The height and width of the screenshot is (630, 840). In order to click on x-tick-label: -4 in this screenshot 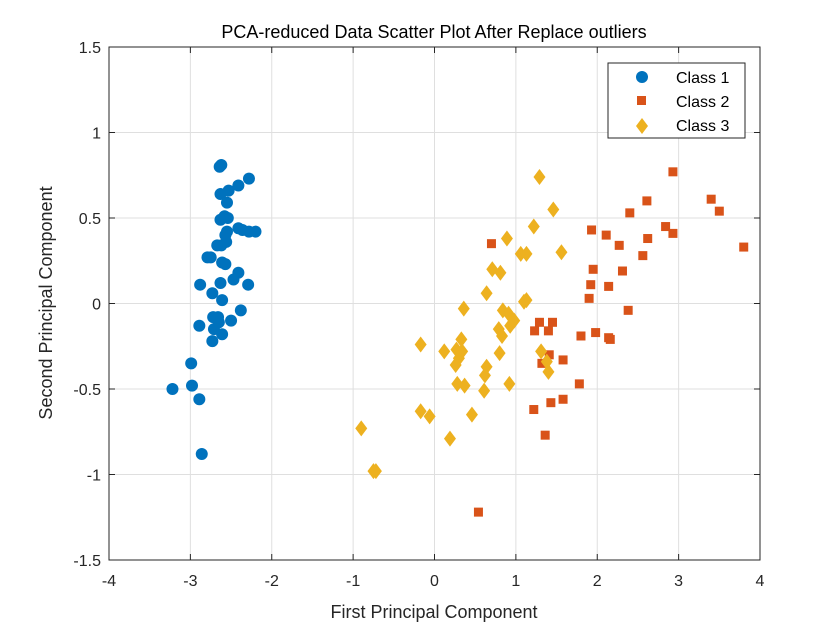, I will do `click(109, 581)`.